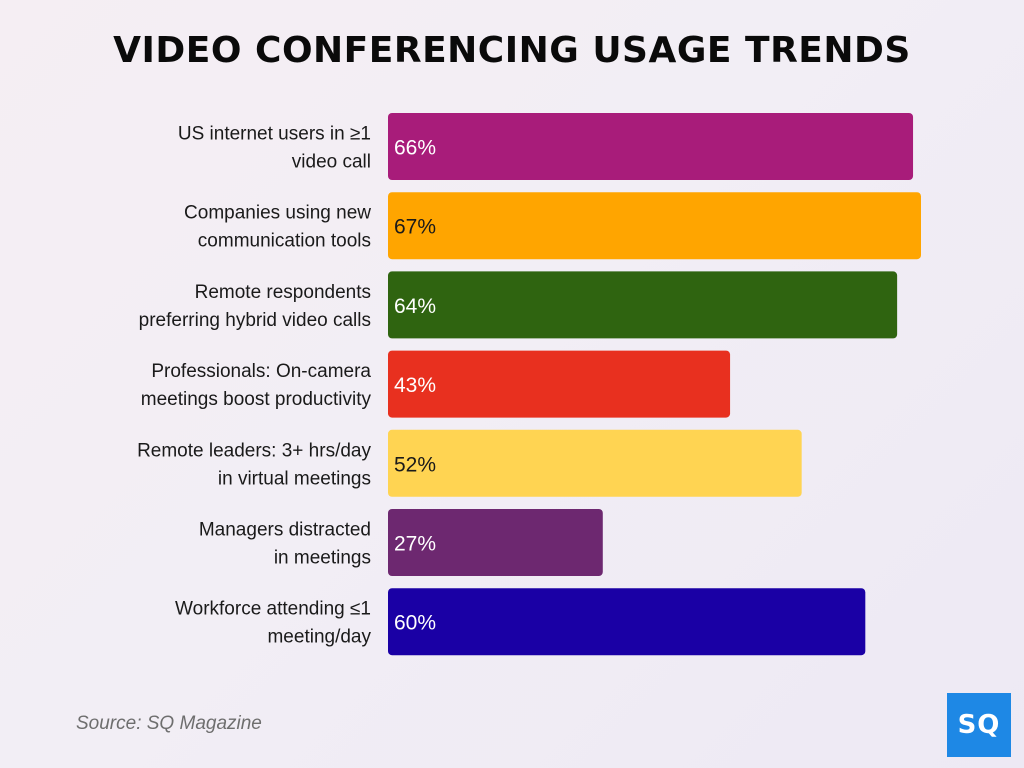 This screenshot has width=1024, height=768. Describe the element at coordinates (283, 292) in the screenshot. I see `category-label-3-line-1: Remote respondents` at that location.